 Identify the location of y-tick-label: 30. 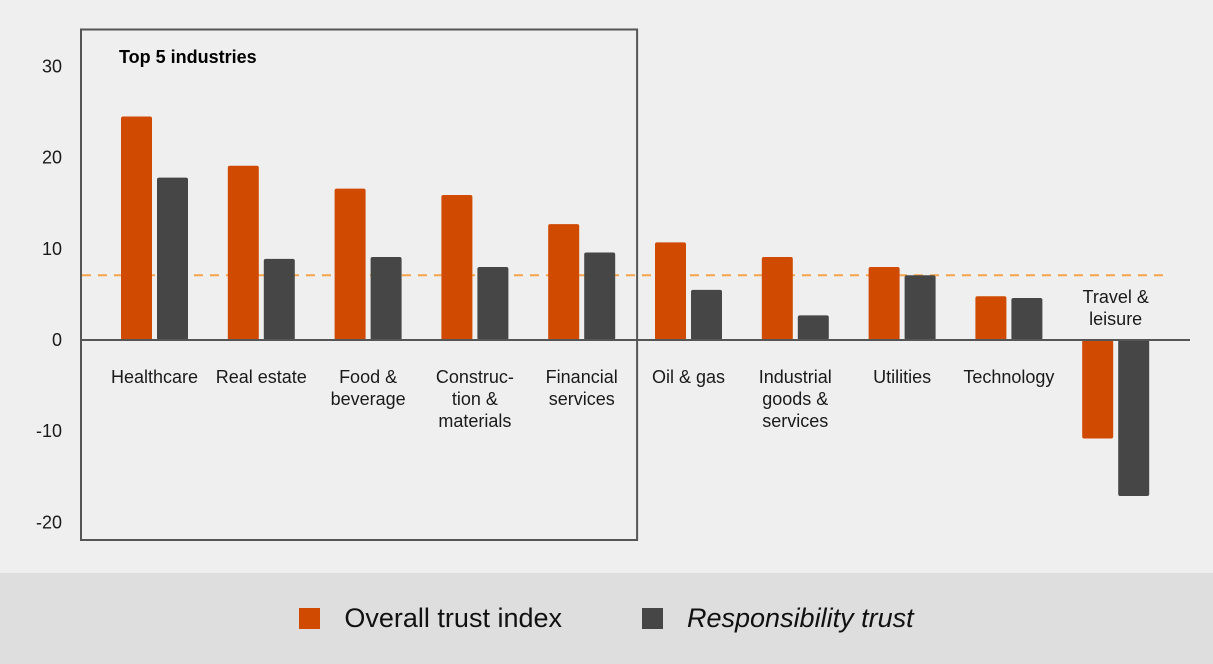
(52, 66).